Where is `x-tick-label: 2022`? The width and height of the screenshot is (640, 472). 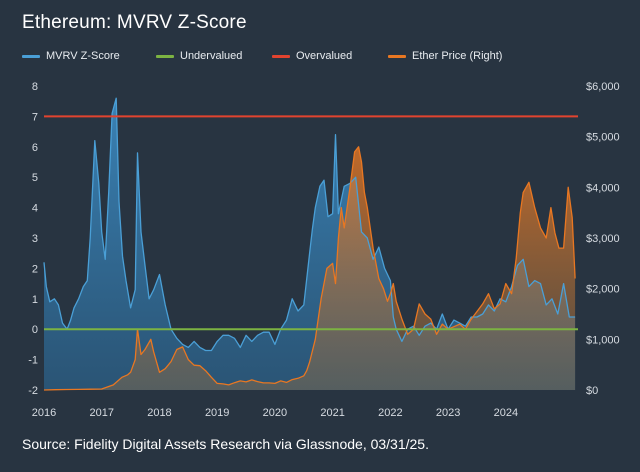 x-tick-label: 2022 is located at coordinates (390, 413).